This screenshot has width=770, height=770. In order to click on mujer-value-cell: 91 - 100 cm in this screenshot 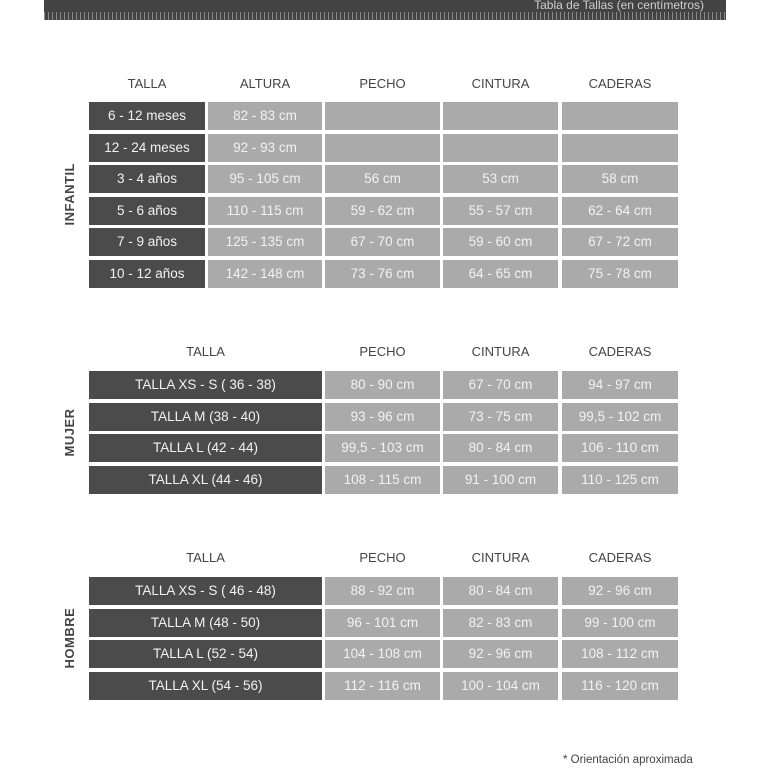, I will do `click(500, 479)`.